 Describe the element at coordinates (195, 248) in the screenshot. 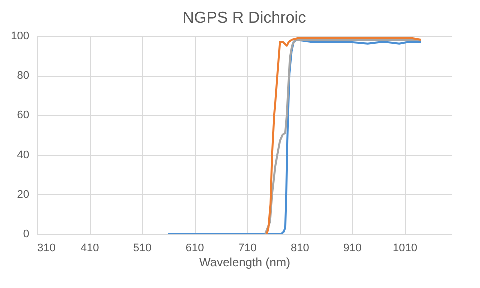

I see `x-tick-label: 610` at that location.